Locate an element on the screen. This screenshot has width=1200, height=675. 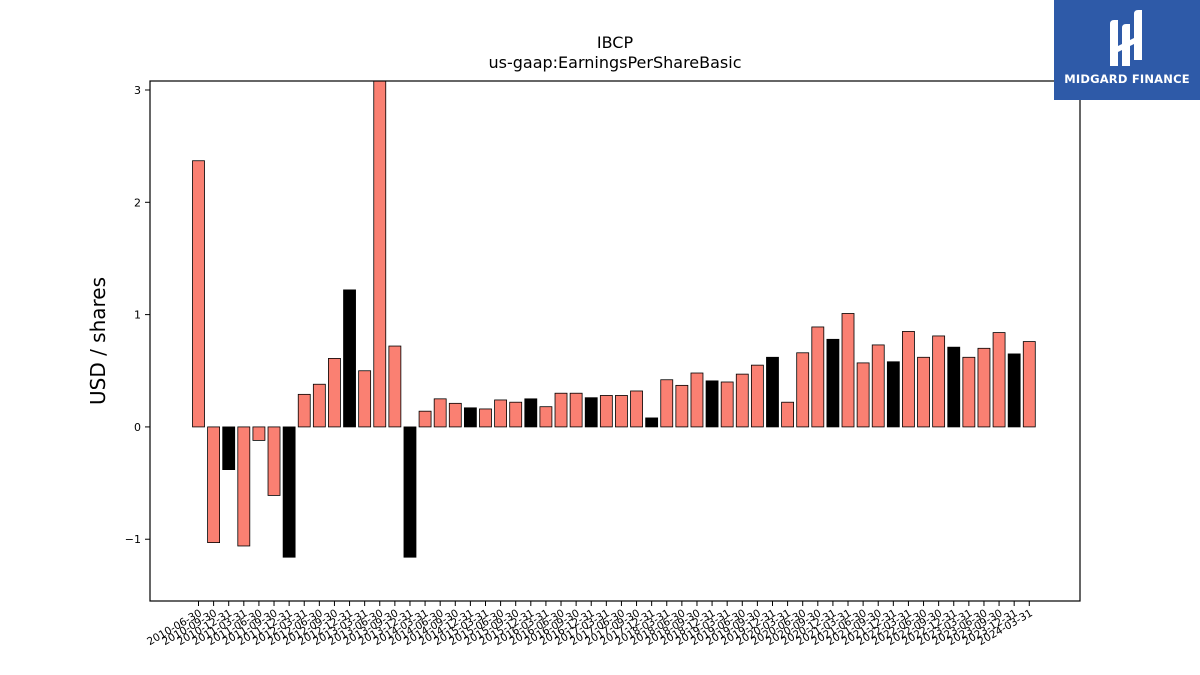
y-tick-label: 3 is located at coordinates (137, 90).